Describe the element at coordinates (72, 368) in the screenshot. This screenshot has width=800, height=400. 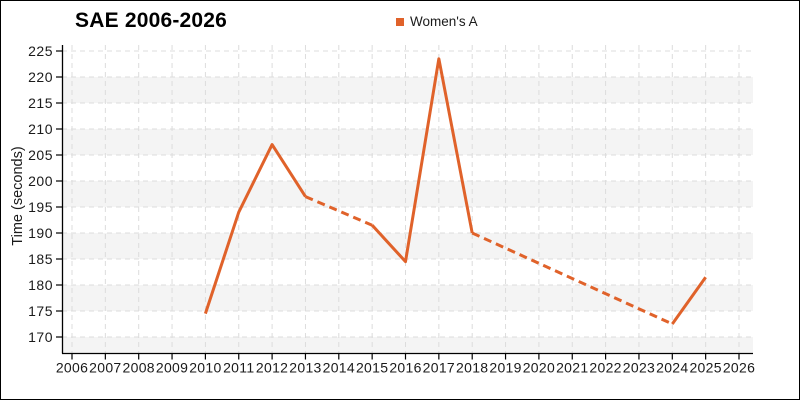
I see `x-tick-label: 2006` at that location.